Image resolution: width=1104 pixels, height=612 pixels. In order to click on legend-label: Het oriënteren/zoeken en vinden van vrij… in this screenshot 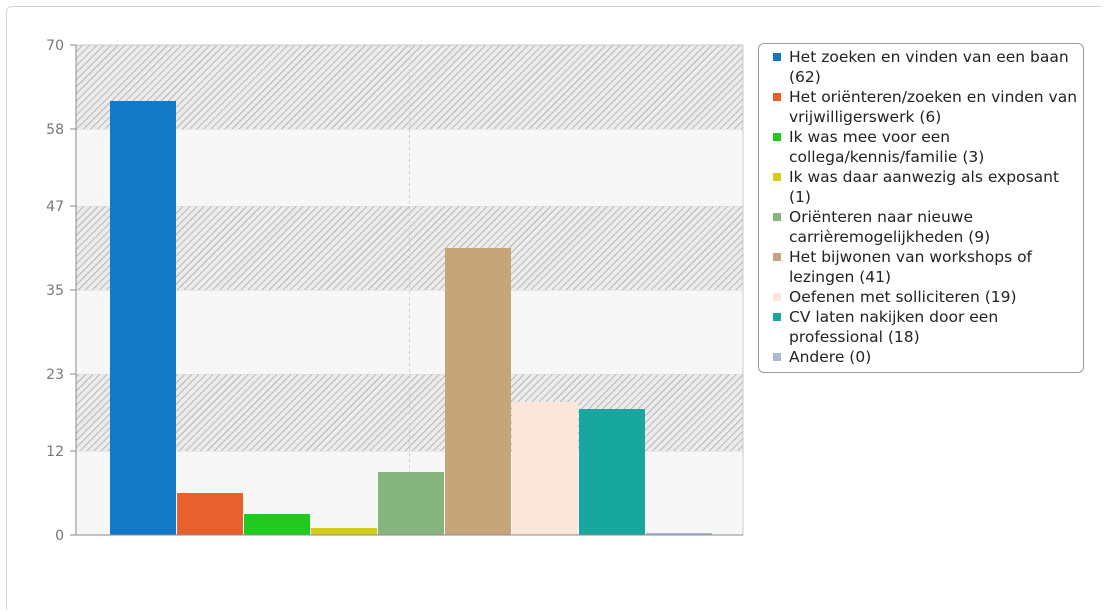, I will do `click(933, 107)`.